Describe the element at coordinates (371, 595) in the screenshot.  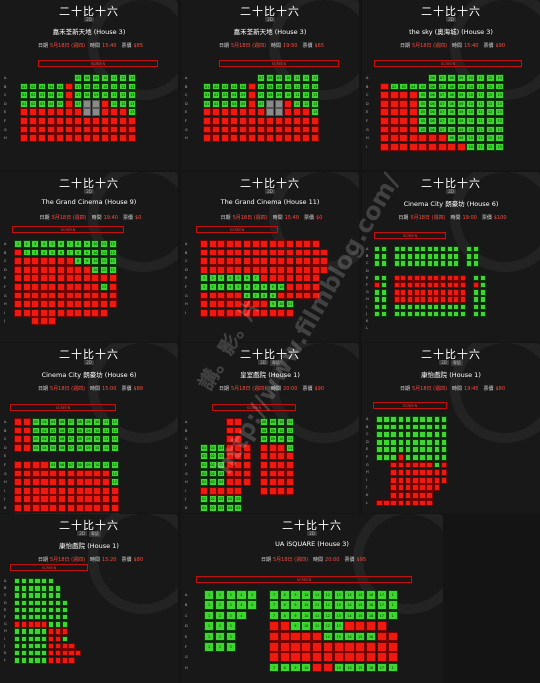
I see `seat-available: 16` at that location.